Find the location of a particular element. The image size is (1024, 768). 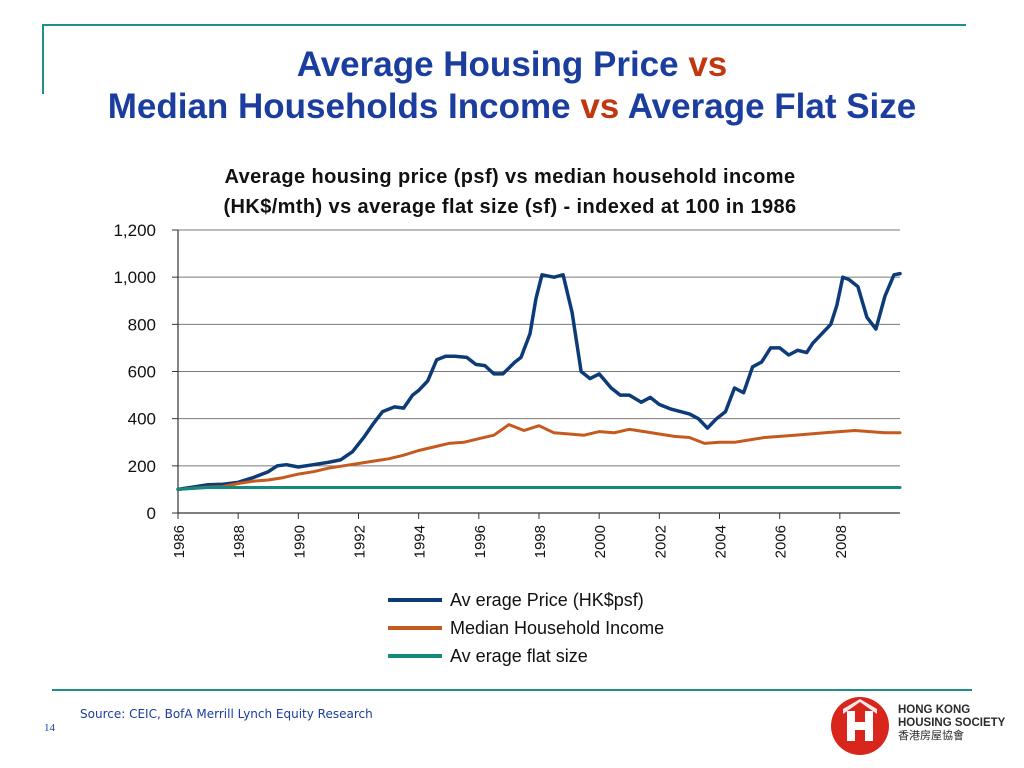

slide-title-part1: Average Housing Price is located at coordinates (487, 64).